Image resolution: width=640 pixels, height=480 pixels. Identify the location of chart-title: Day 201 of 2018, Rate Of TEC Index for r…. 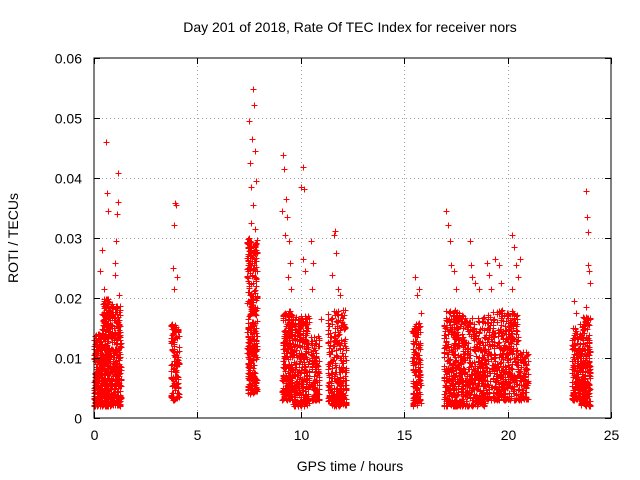
(350, 27).